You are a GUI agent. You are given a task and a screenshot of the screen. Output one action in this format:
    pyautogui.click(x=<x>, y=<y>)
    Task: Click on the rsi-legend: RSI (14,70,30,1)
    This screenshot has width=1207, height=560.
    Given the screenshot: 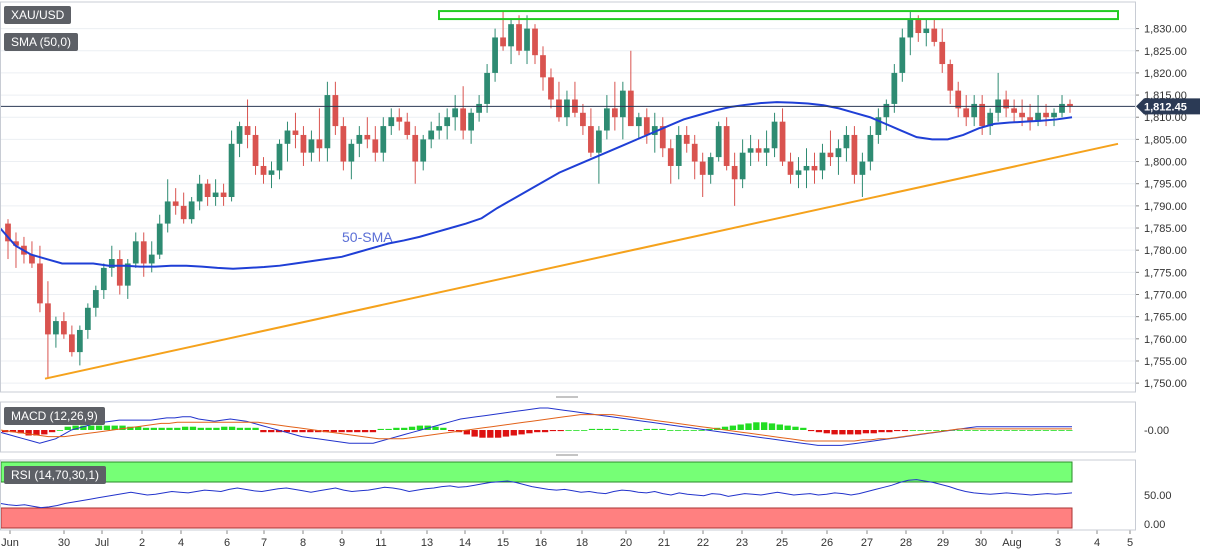 What is the action you would take?
    pyautogui.click(x=55, y=475)
    